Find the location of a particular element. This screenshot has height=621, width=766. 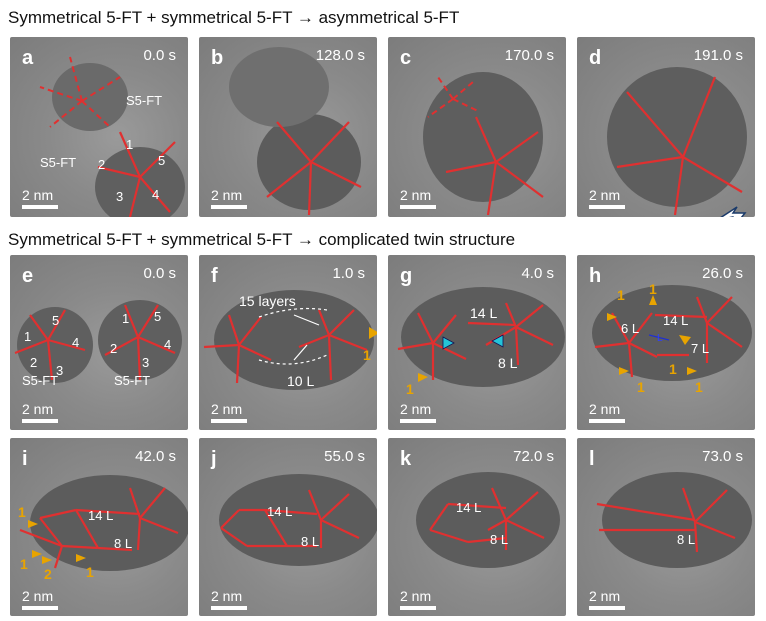

panel-label: g is located at coordinates (406, 276).